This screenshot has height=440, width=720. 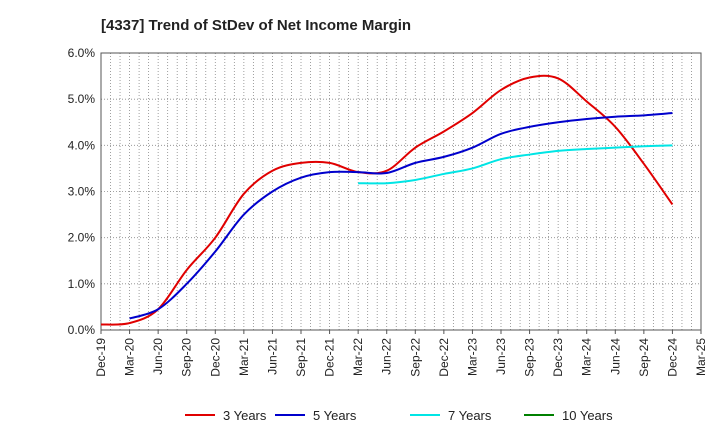 I want to click on y-tick-label: 4.0%, so click(x=82, y=145).